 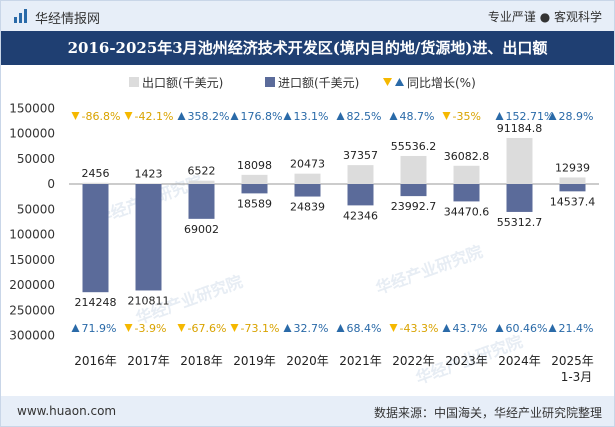 What do you see at coordinates (201, 229) in the screenshot?
I see `import-value-label: 69002` at bounding box center [201, 229].